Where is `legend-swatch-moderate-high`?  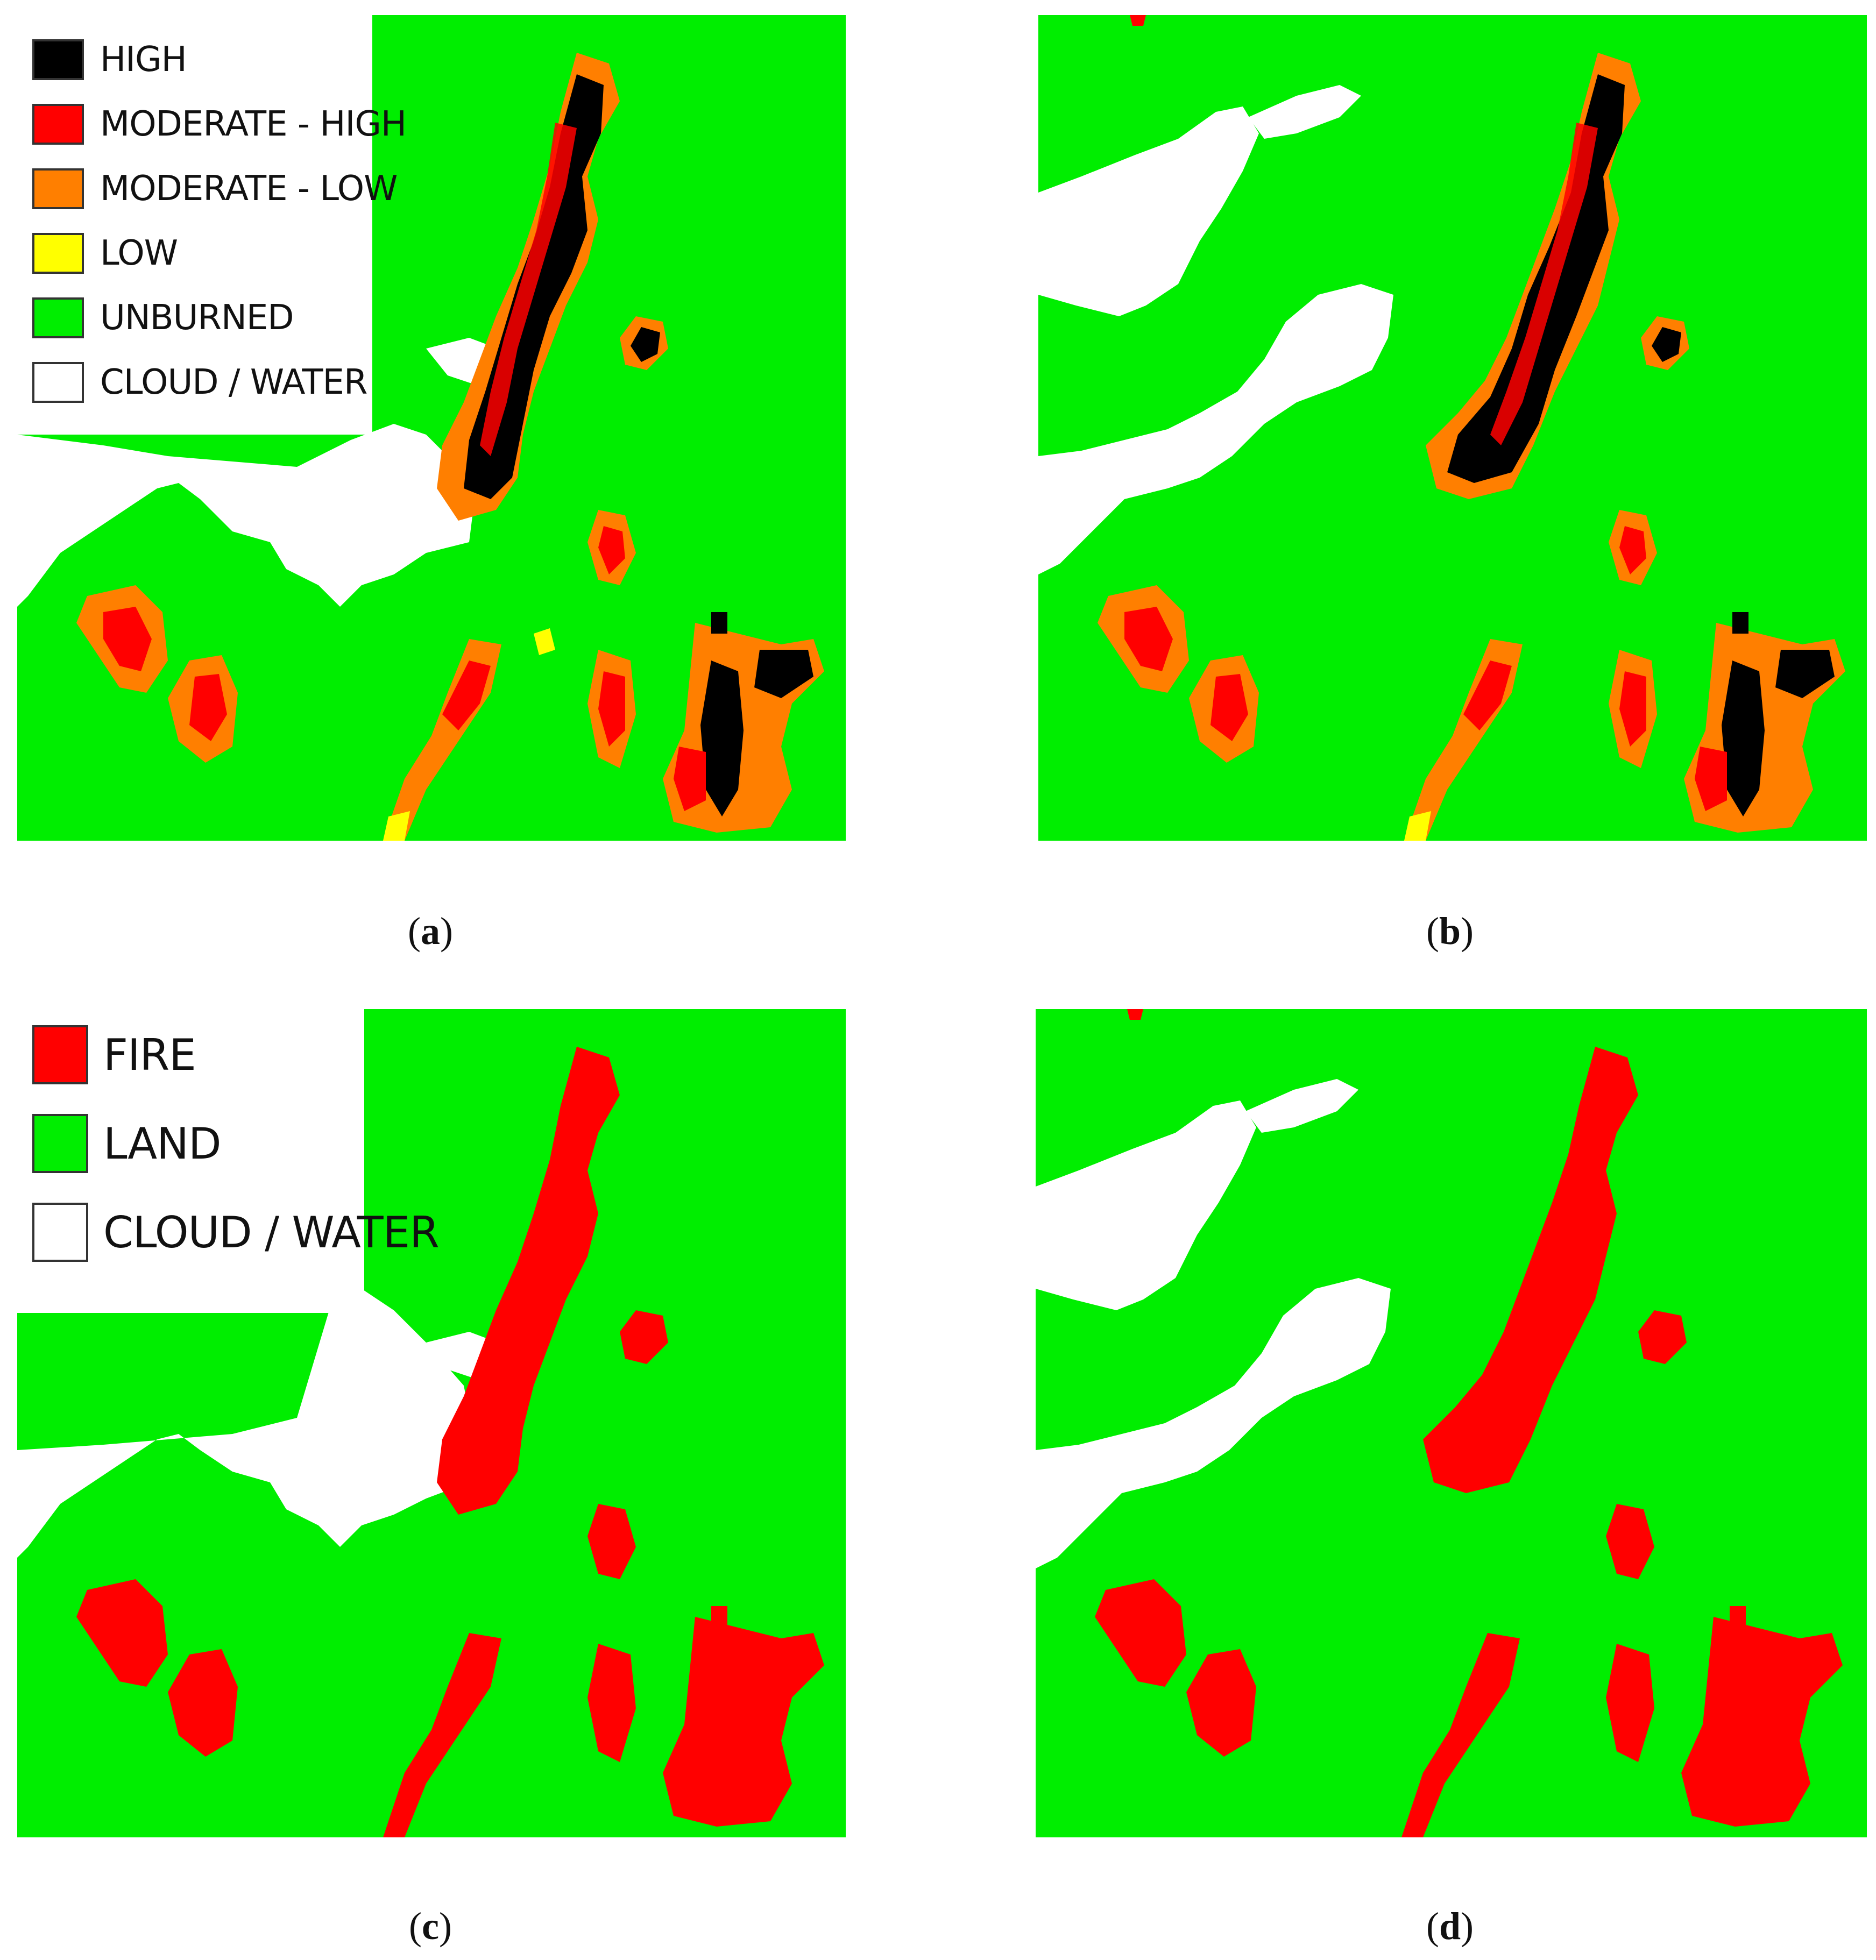 legend-swatch-moderate-high is located at coordinates (58, 124).